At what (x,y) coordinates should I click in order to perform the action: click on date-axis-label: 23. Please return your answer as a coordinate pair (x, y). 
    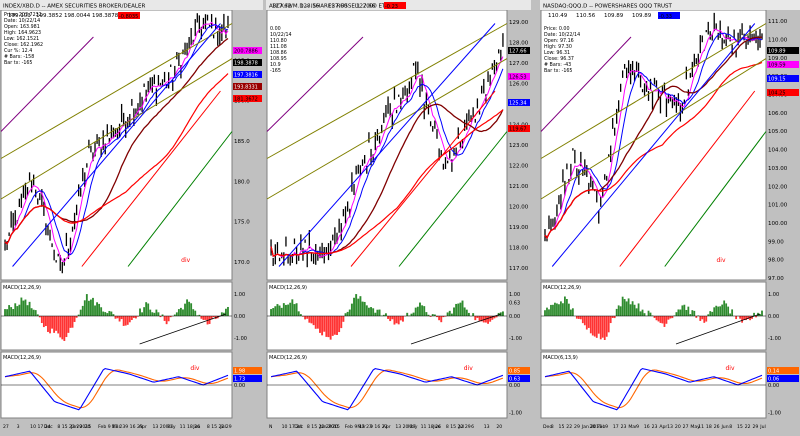
    Looking at the image, I should click on (655, 427).